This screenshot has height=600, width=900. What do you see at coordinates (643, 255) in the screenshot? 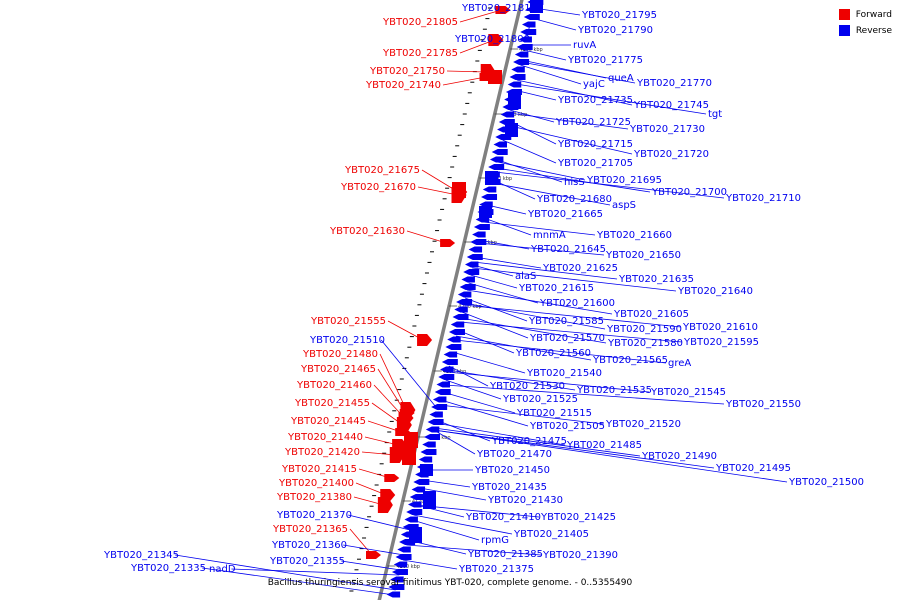
I see `reverse-gene-label: YBT020_21650` at bounding box center [643, 255].